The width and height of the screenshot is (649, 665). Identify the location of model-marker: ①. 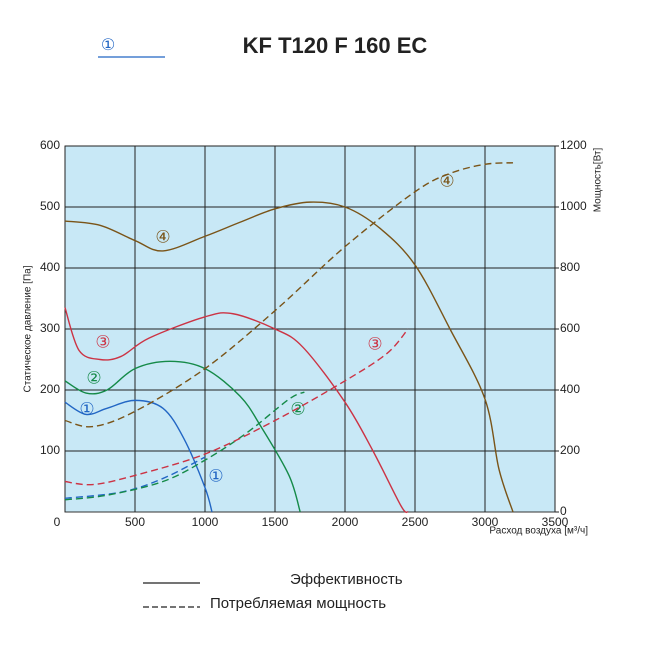
(108, 45).